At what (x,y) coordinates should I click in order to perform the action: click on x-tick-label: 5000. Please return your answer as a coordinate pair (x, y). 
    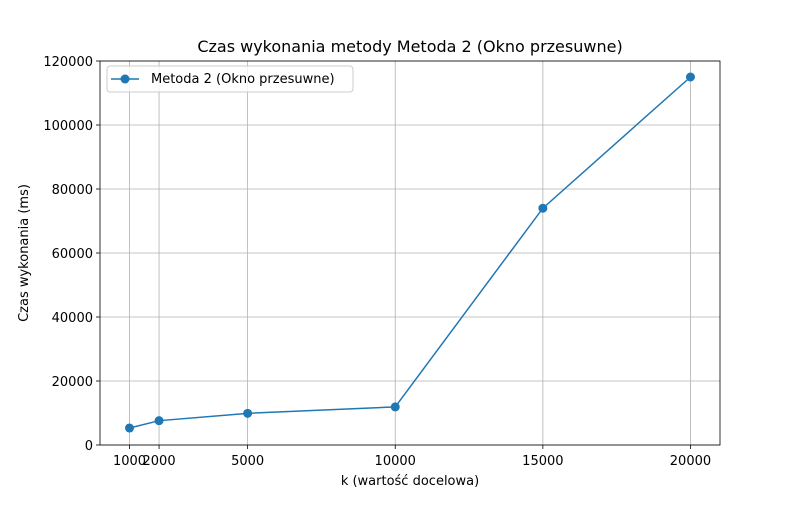
    Looking at the image, I should click on (247, 461).